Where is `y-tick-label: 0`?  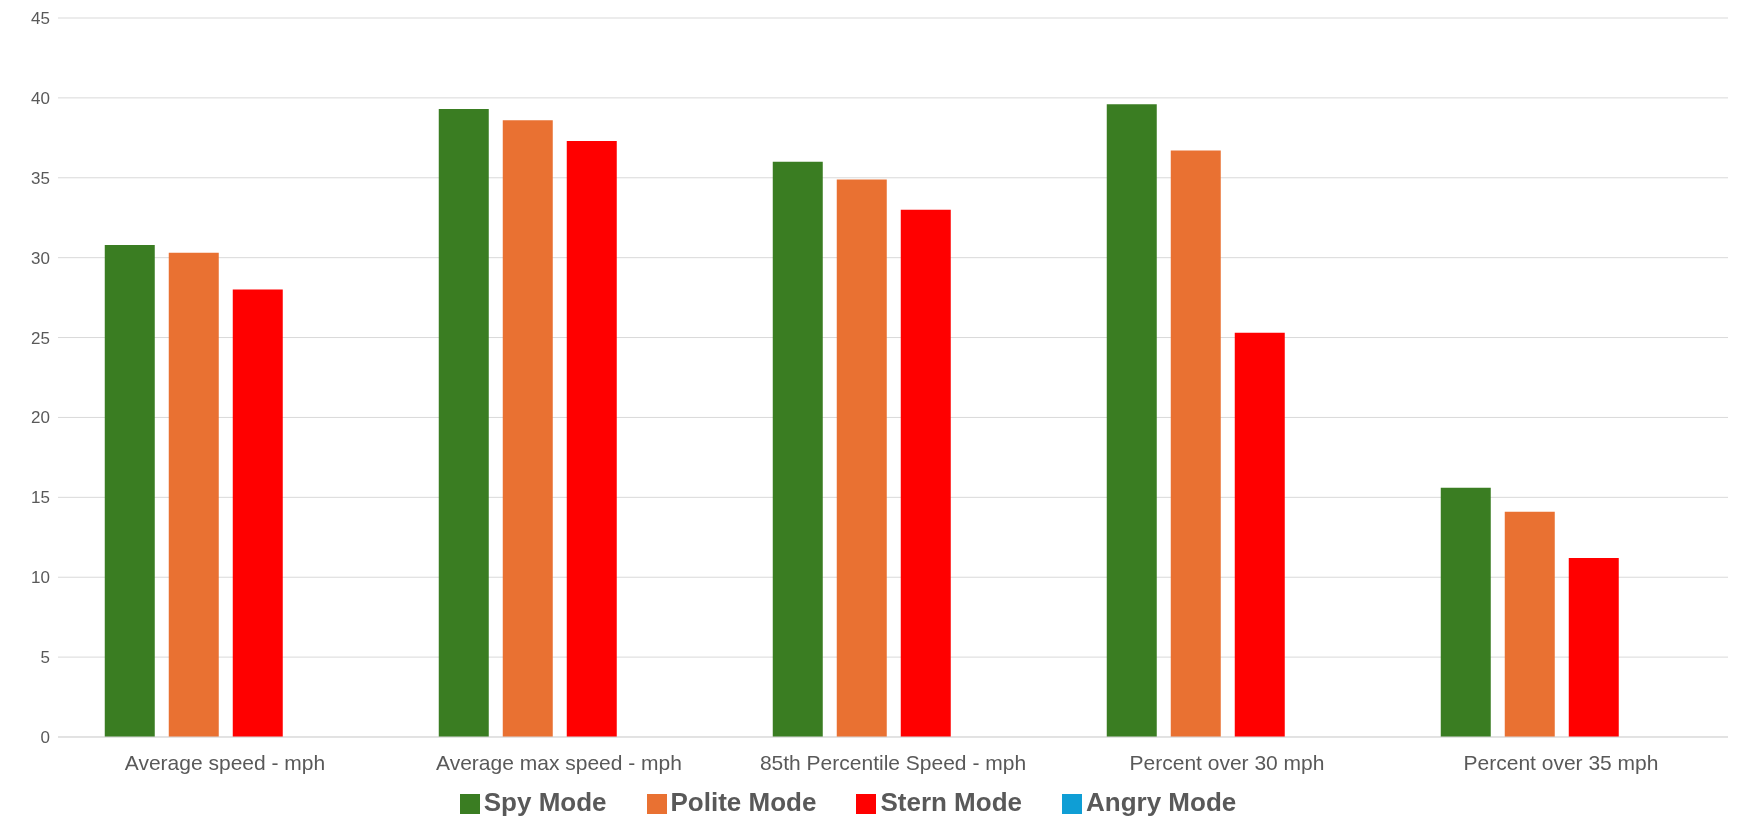 y-tick-label: 0 is located at coordinates (45, 738).